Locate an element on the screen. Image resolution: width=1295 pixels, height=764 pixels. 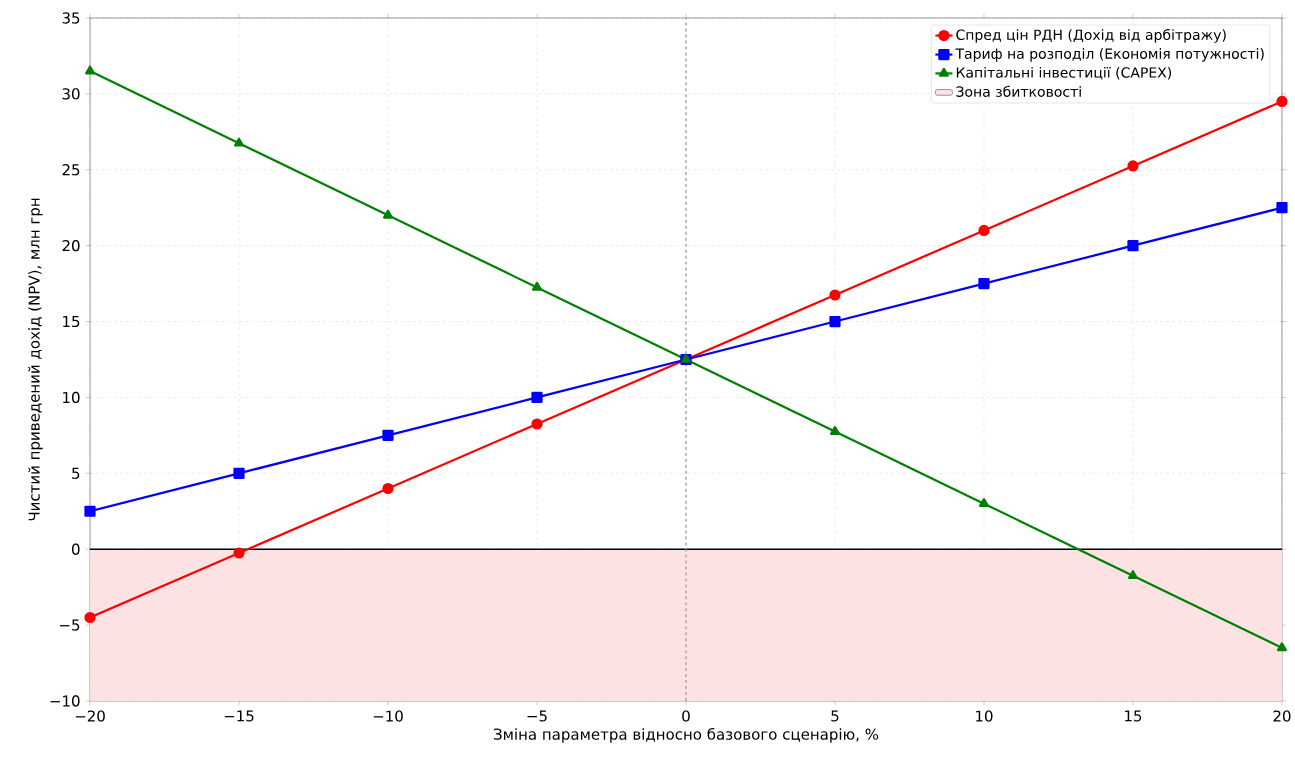
y-tick-label: 35 is located at coordinates (71, 18).